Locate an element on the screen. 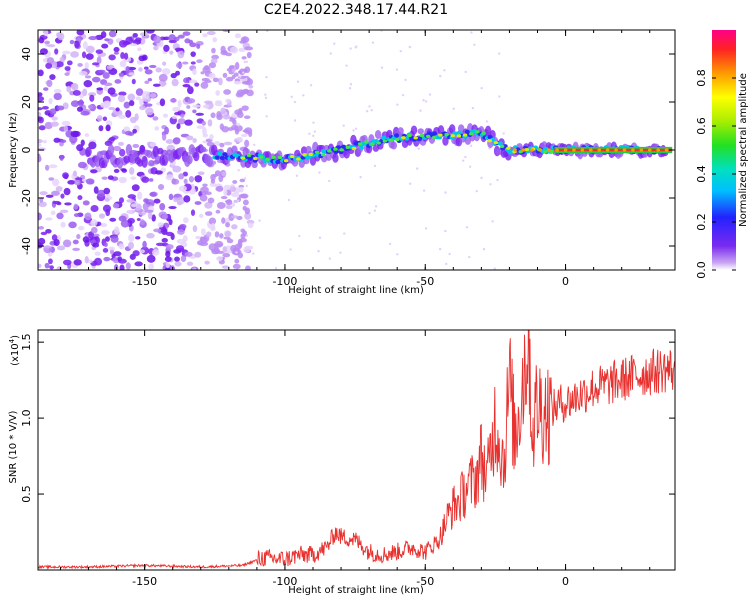 The height and width of the screenshot is (600, 750). tone-core is located at coordinates (220, 153).